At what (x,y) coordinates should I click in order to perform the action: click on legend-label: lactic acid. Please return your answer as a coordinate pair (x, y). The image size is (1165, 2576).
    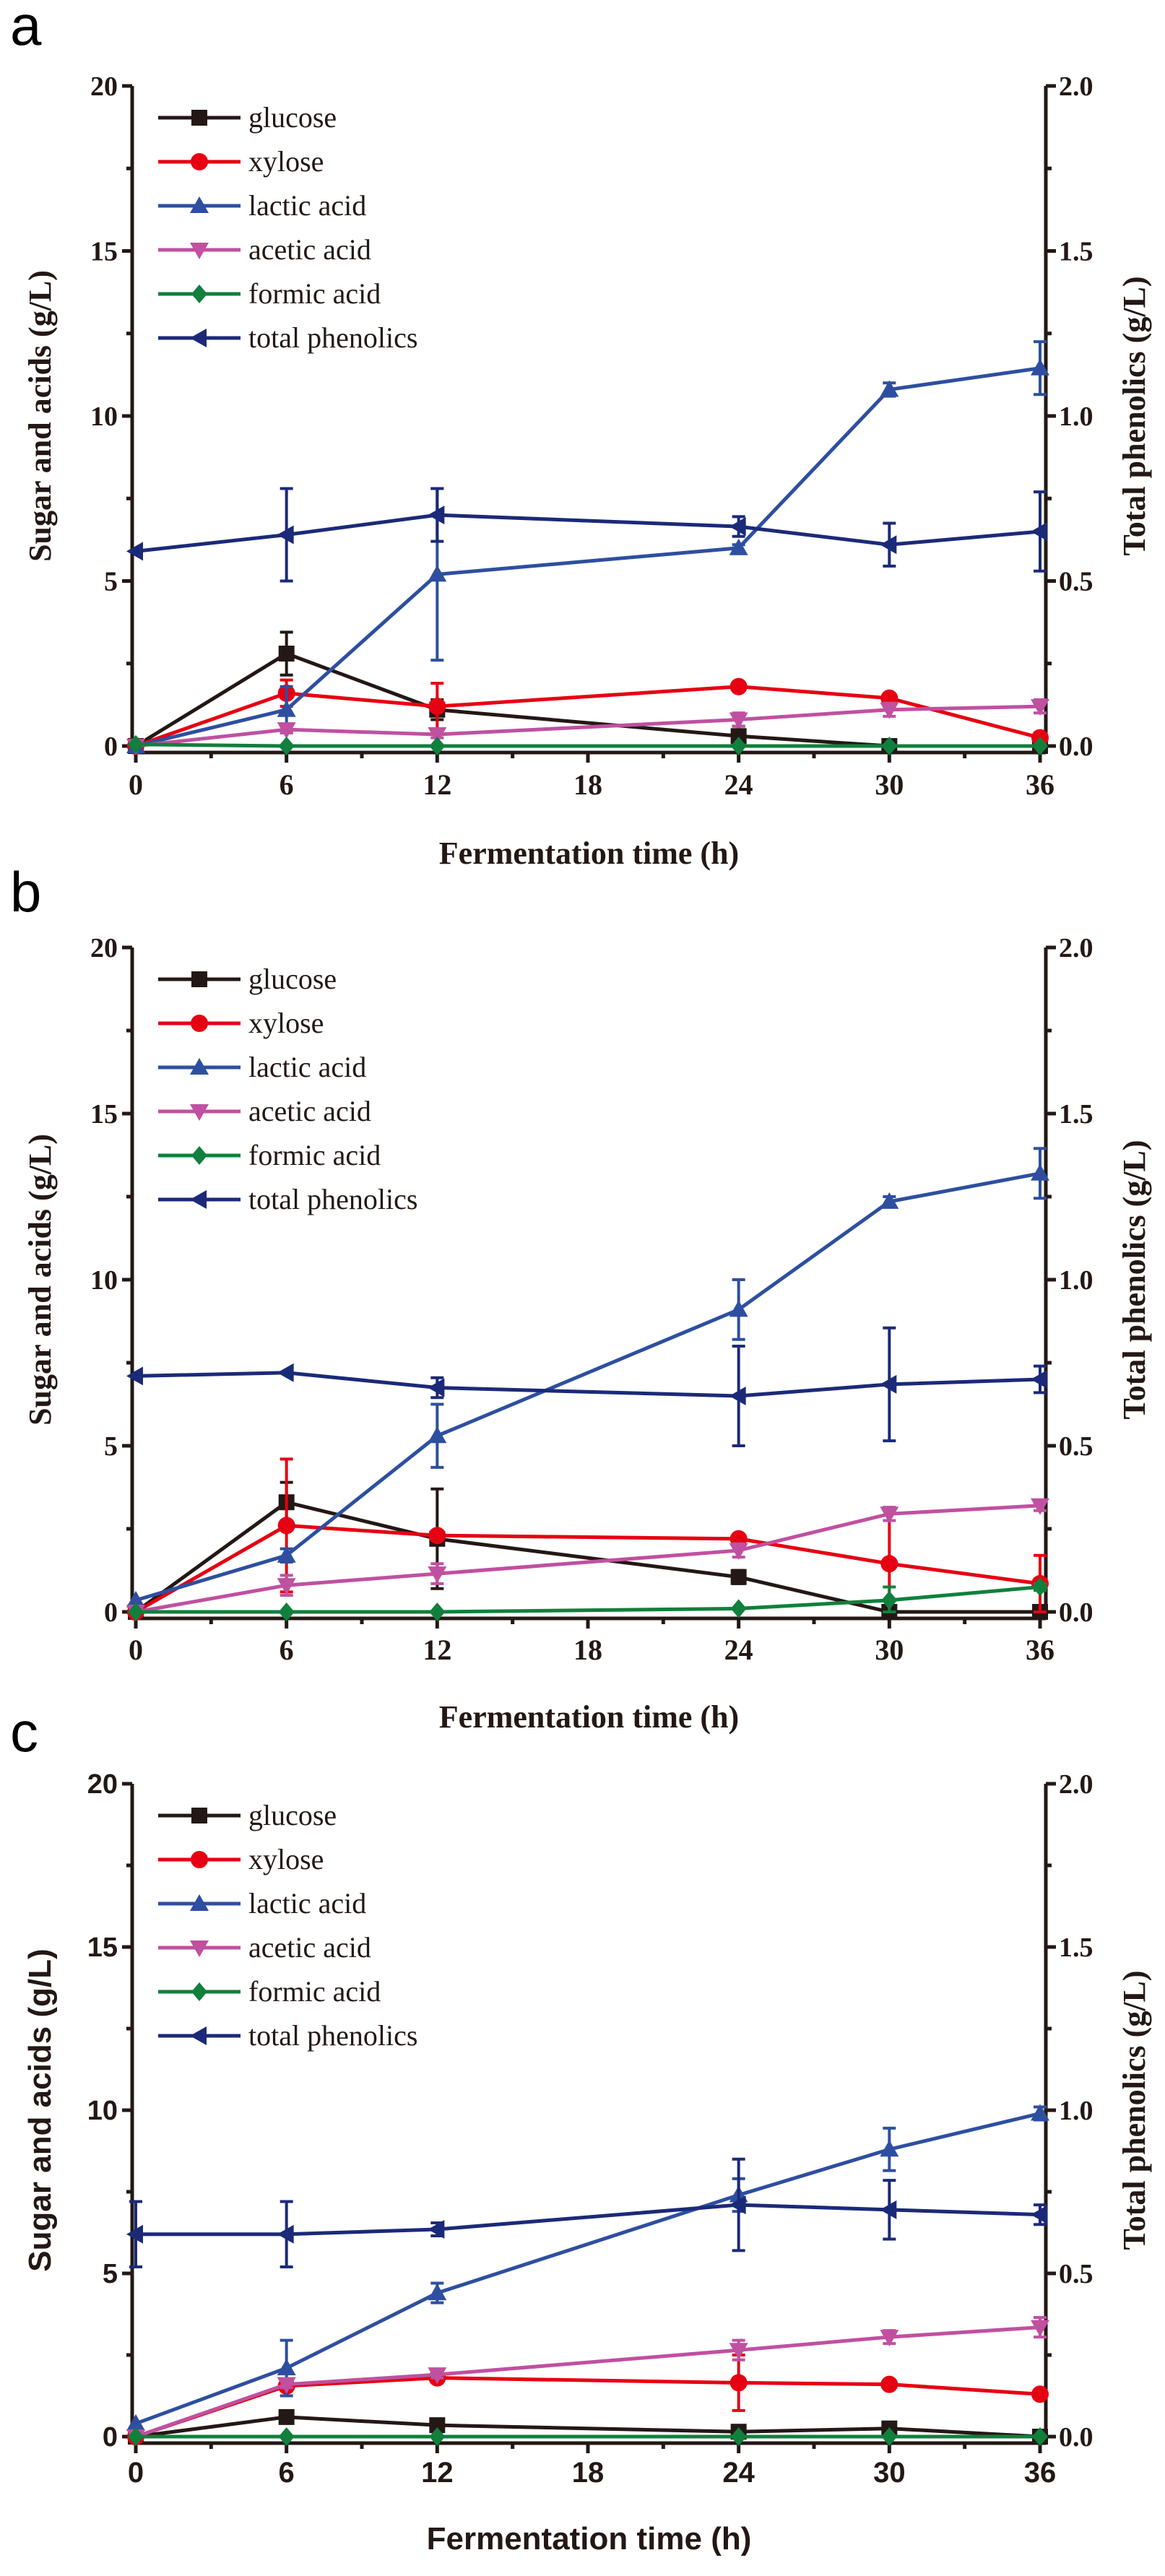
    Looking at the image, I should click on (307, 205).